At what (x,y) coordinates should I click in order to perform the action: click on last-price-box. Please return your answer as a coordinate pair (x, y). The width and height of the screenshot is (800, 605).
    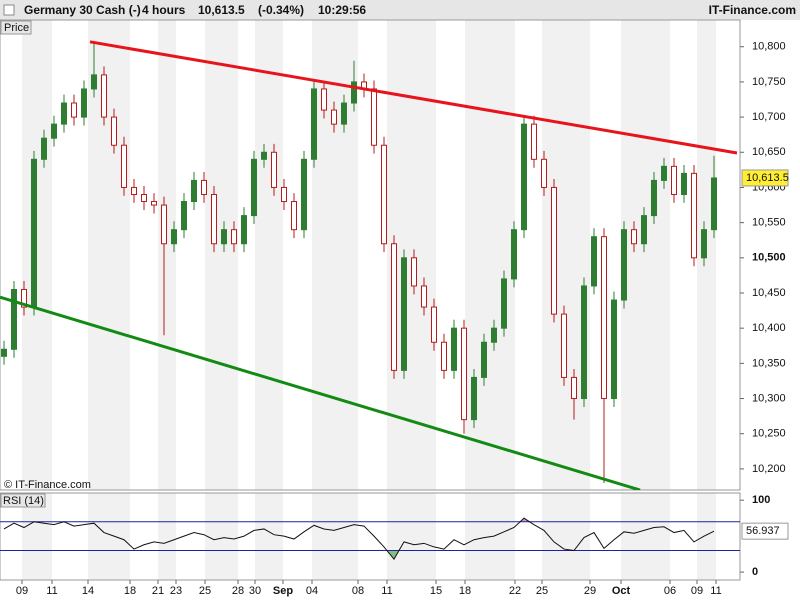
    Looking at the image, I should click on (765, 178).